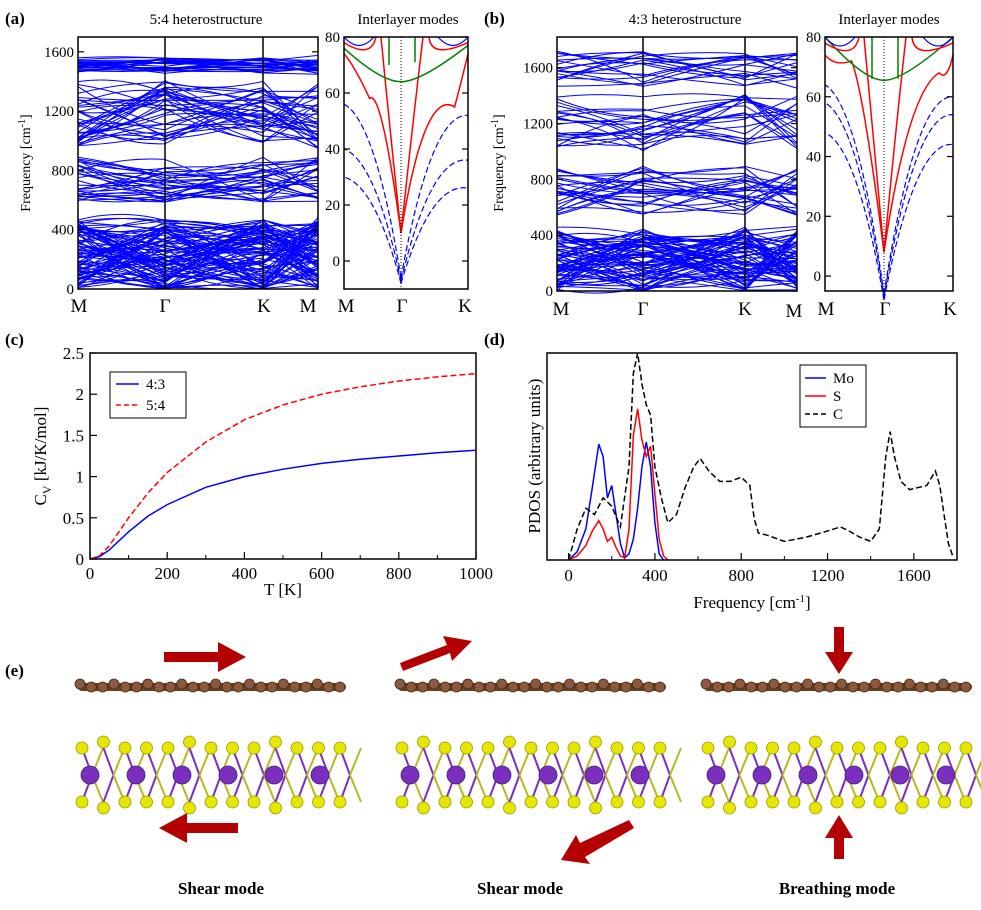  What do you see at coordinates (167, 573) in the screenshot?
I see `panel-c-xticklabel-1: 200` at bounding box center [167, 573].